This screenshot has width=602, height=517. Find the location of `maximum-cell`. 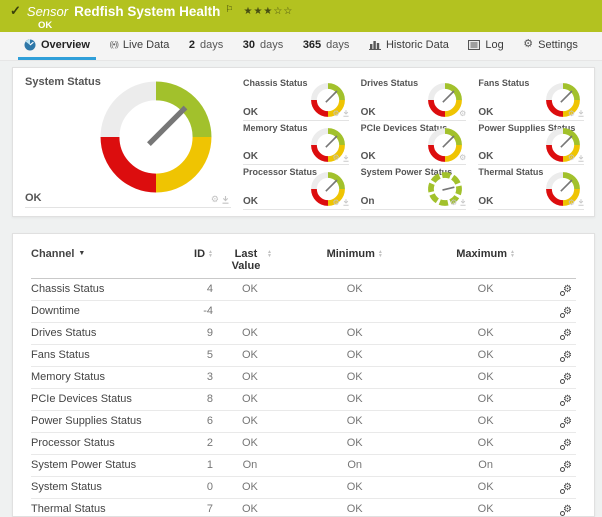

maximum-cell is located at coordinates (485, 311).